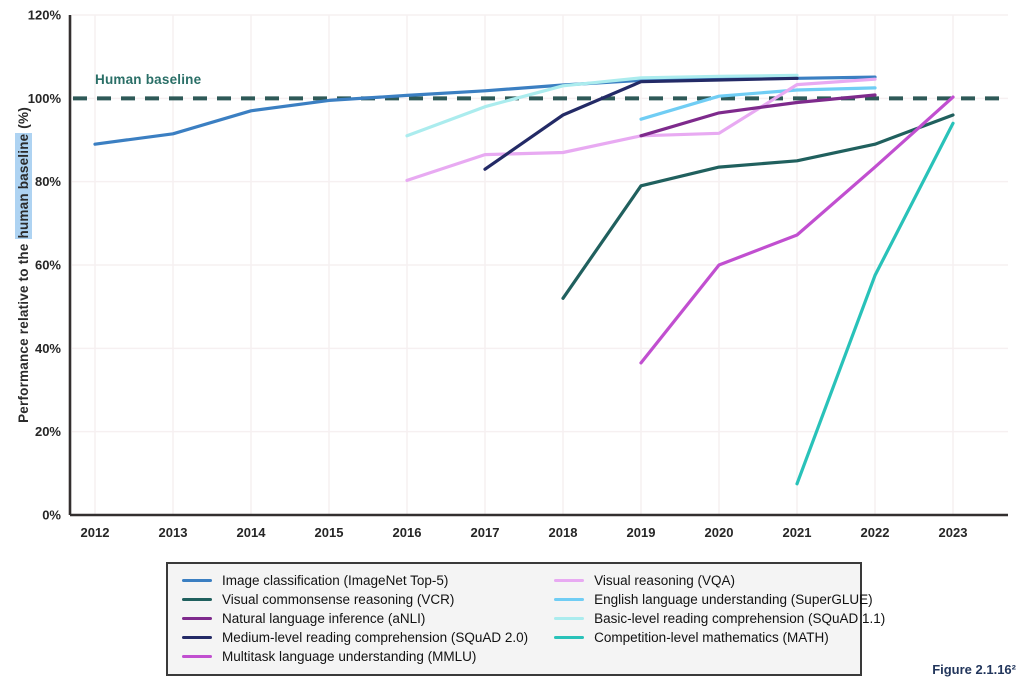  I want to click on y-tick-label: 20%, so click(48, 431).